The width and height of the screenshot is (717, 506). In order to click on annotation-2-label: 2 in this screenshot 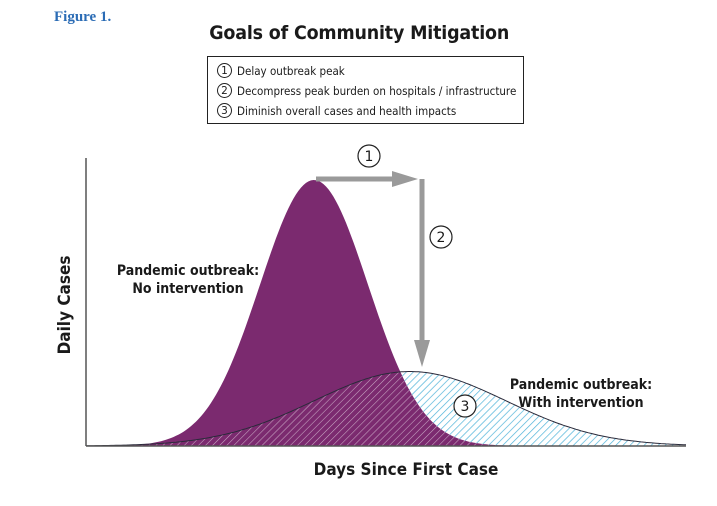, I will do `click(441, 238)`.